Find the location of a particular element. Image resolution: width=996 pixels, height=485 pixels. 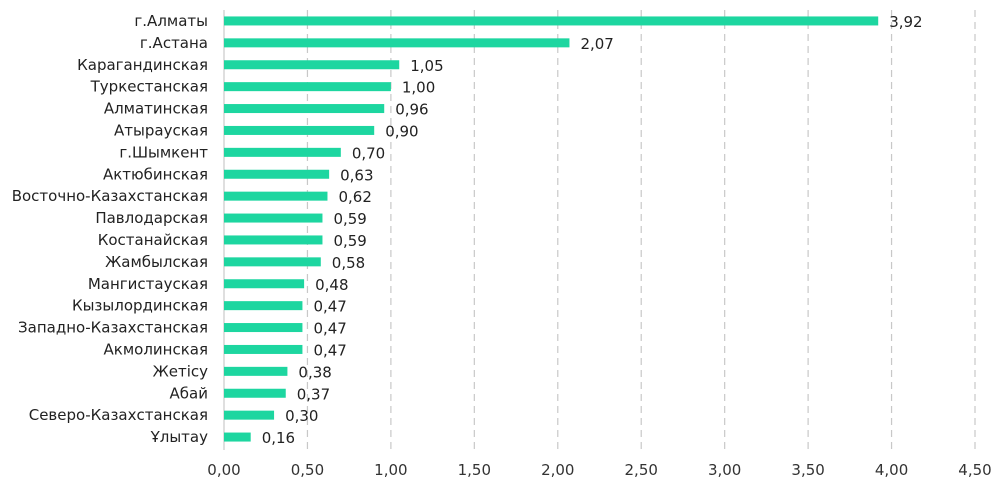

category-label: Восточно-Казахстанская is located at coordinates (110, 196).